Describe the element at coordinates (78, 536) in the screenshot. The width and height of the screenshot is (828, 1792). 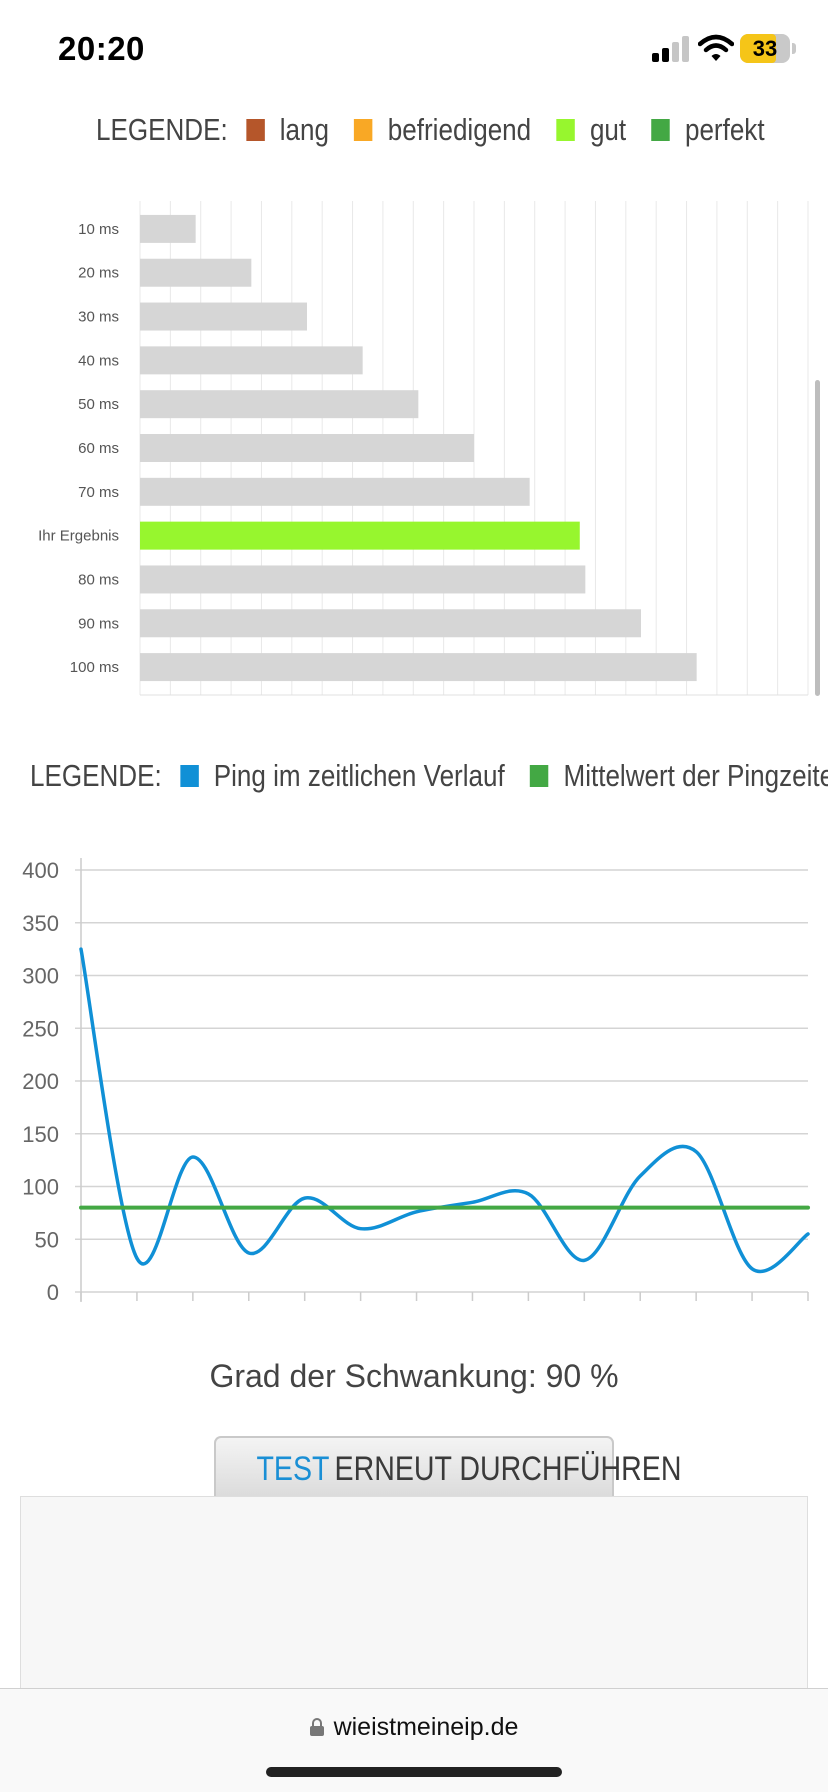
I see `bar-label: Ihr Ergebnis` at that location.